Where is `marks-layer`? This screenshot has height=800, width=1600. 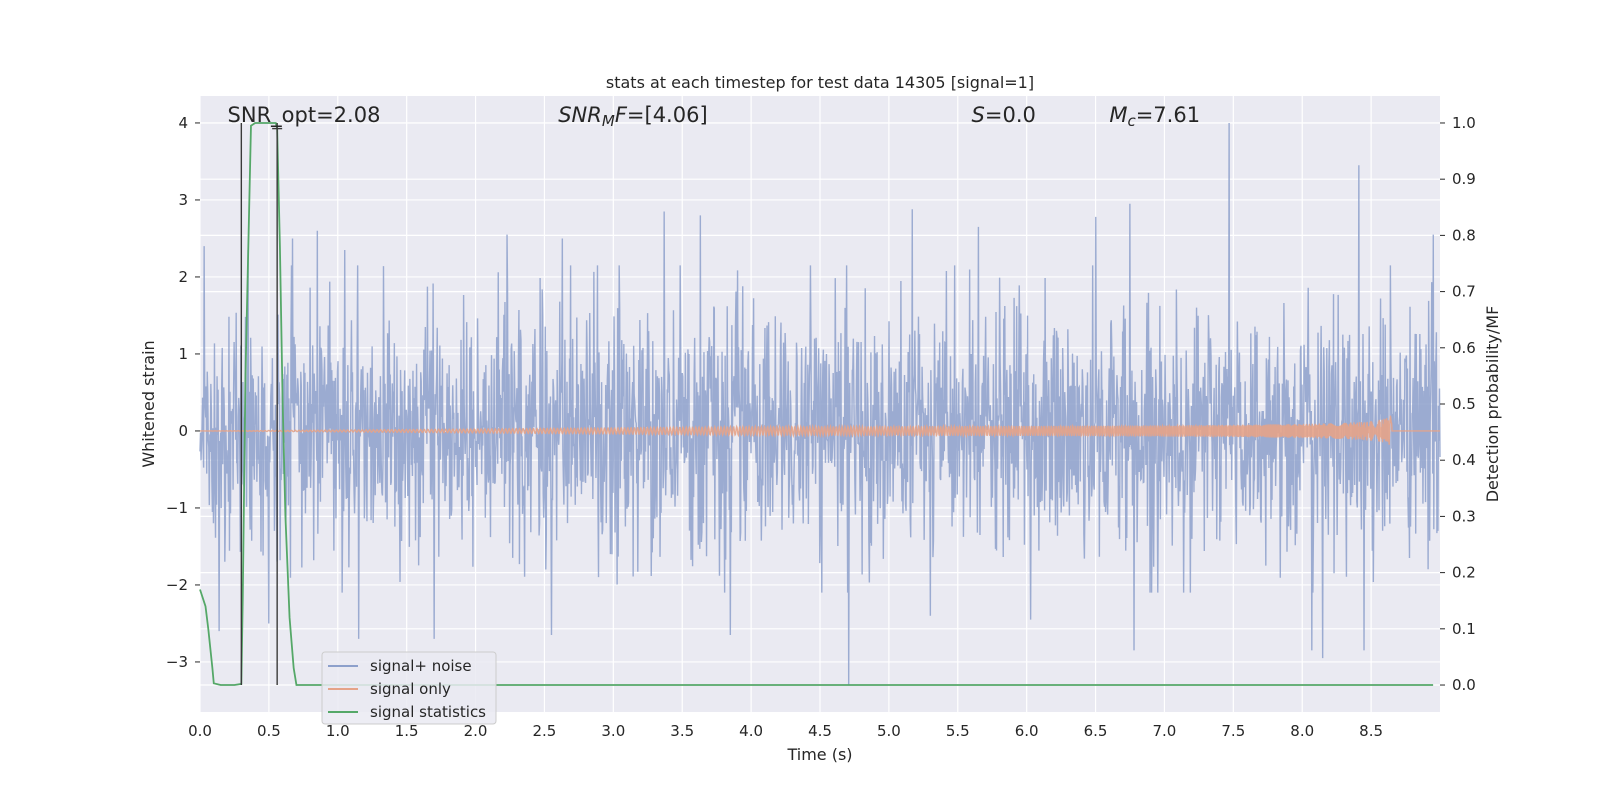 marks-layer is located at coordinates (261, 404).